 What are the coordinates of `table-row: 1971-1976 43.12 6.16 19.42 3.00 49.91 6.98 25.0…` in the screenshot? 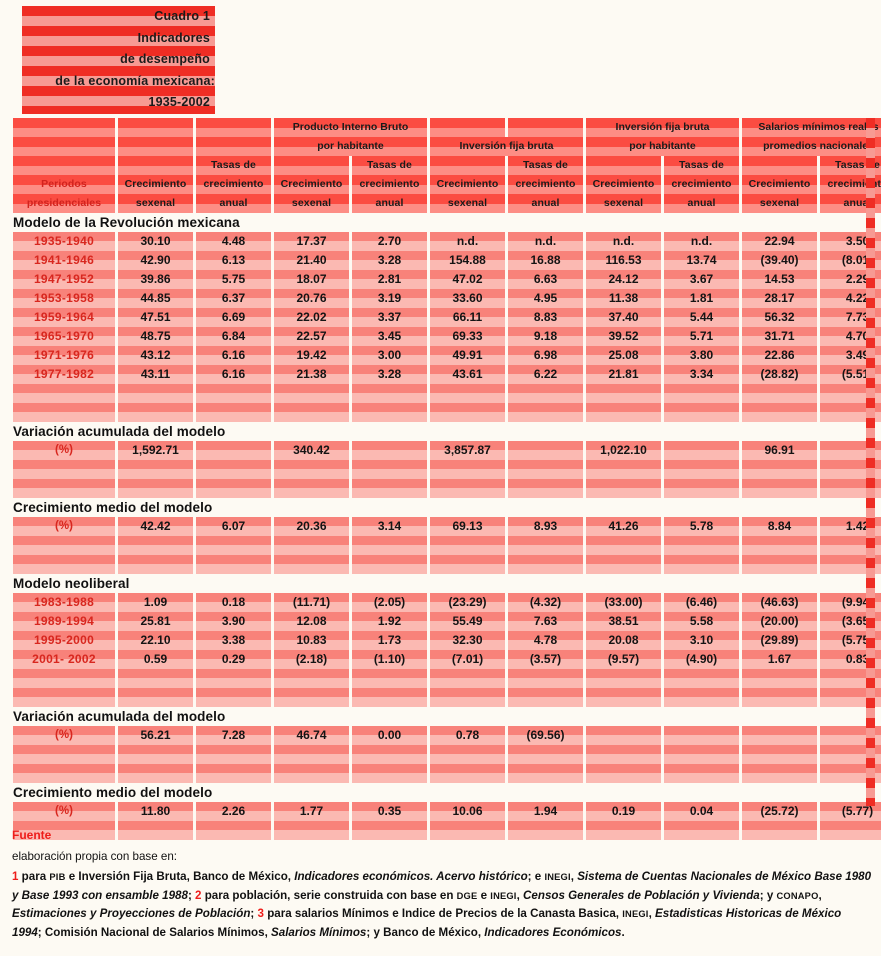 It's located at (447, 355).